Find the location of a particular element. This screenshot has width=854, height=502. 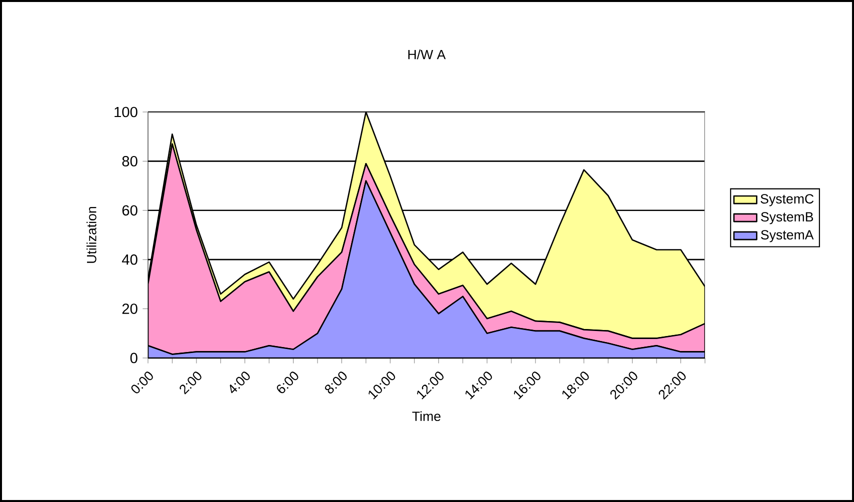

chart-title: H/W A is located at coordinates (427, 54).